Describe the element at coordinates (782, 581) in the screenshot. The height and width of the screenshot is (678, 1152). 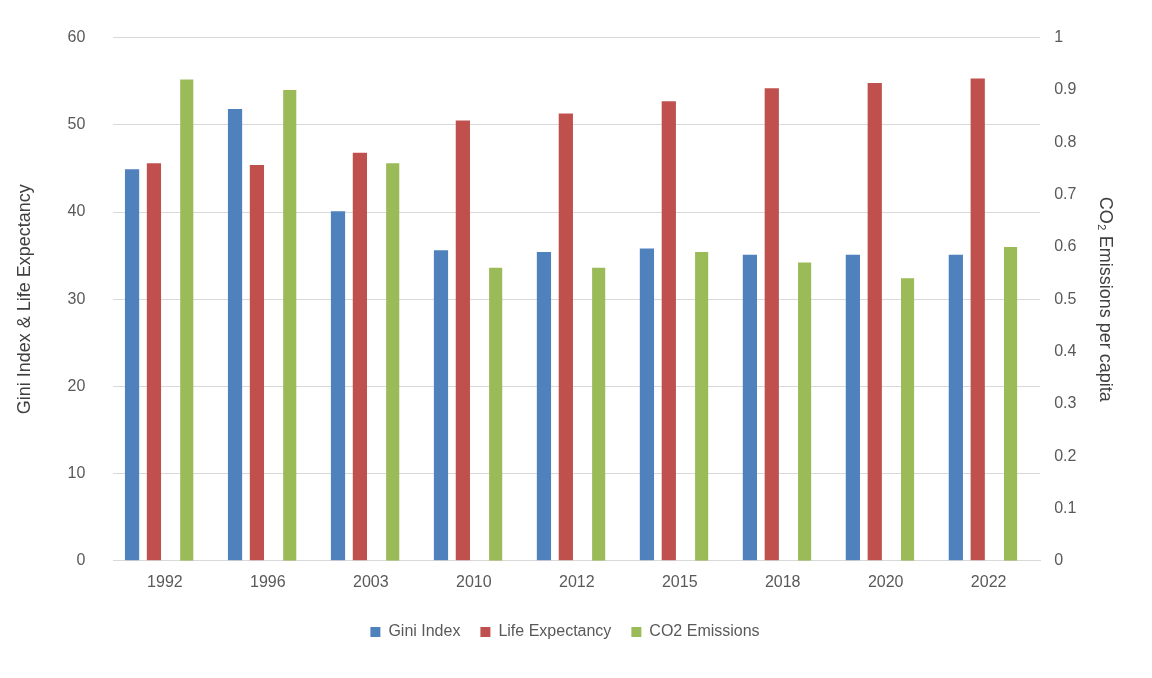
I see `x-tick-label: 2018` at that location.